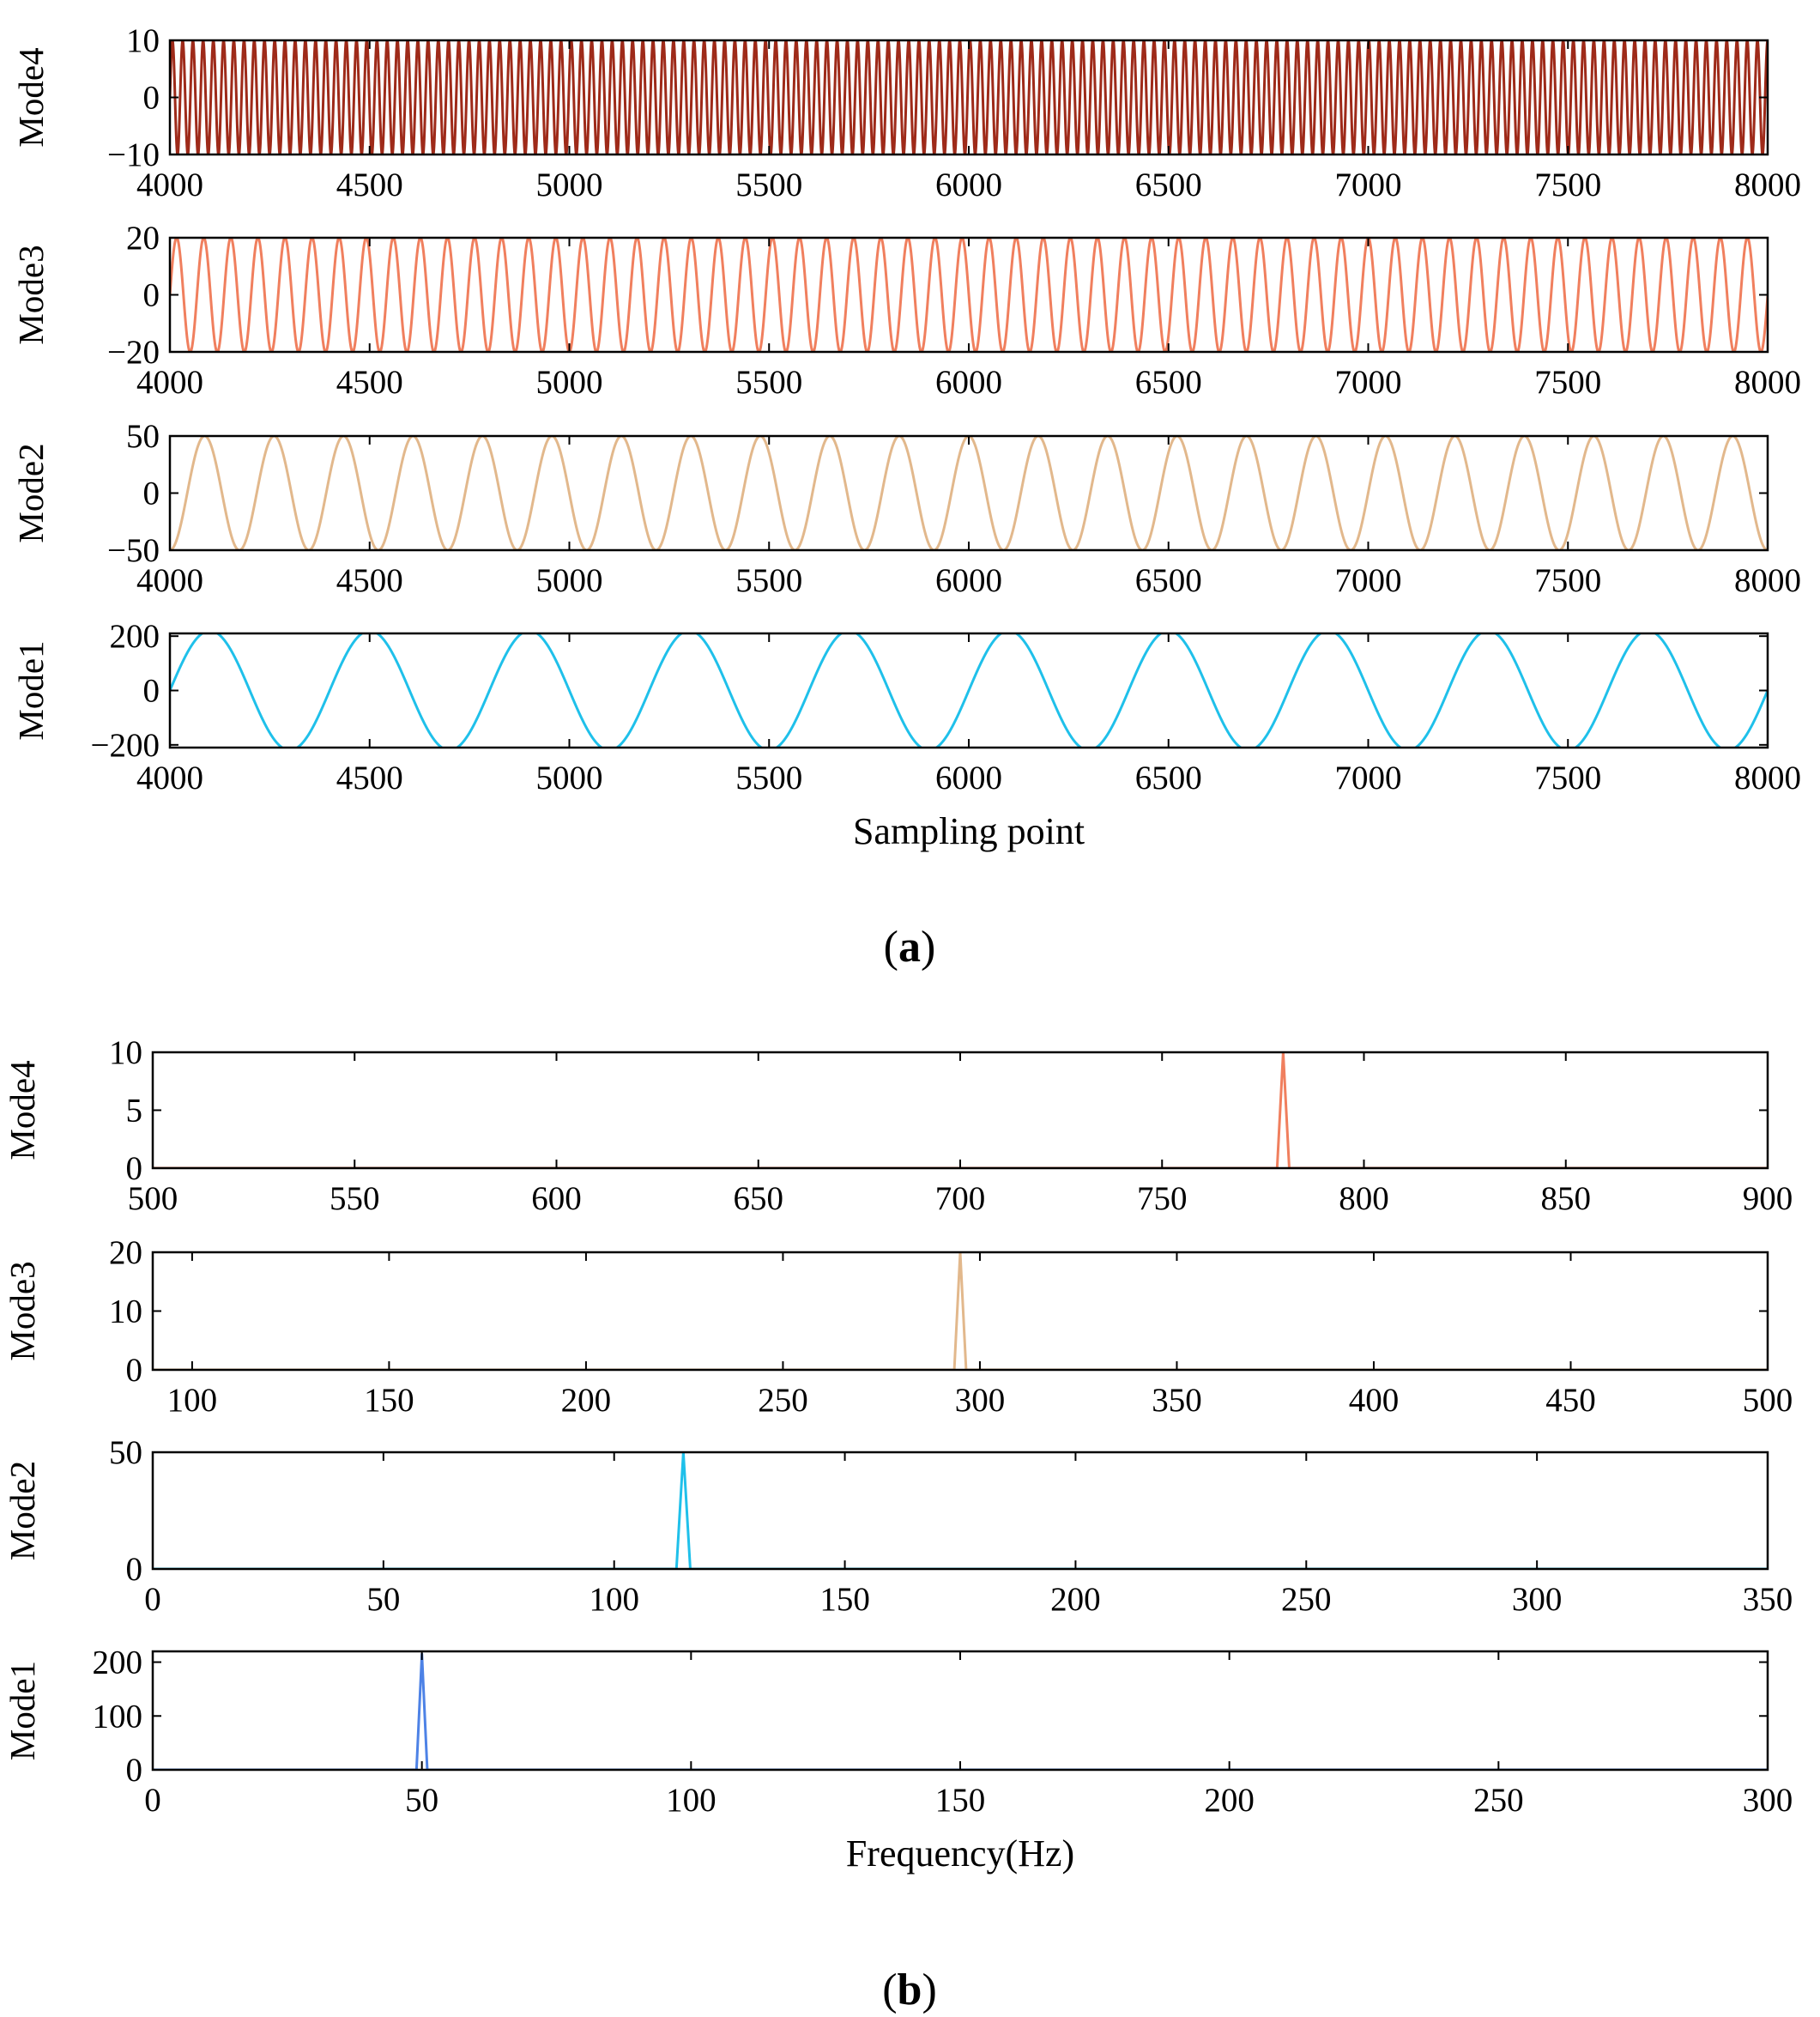 This screenshot has height=2017, width=1820. Describe the element at coordinates (133, 154) in the screenshot. I see `y-tick-label: −10` at that location.